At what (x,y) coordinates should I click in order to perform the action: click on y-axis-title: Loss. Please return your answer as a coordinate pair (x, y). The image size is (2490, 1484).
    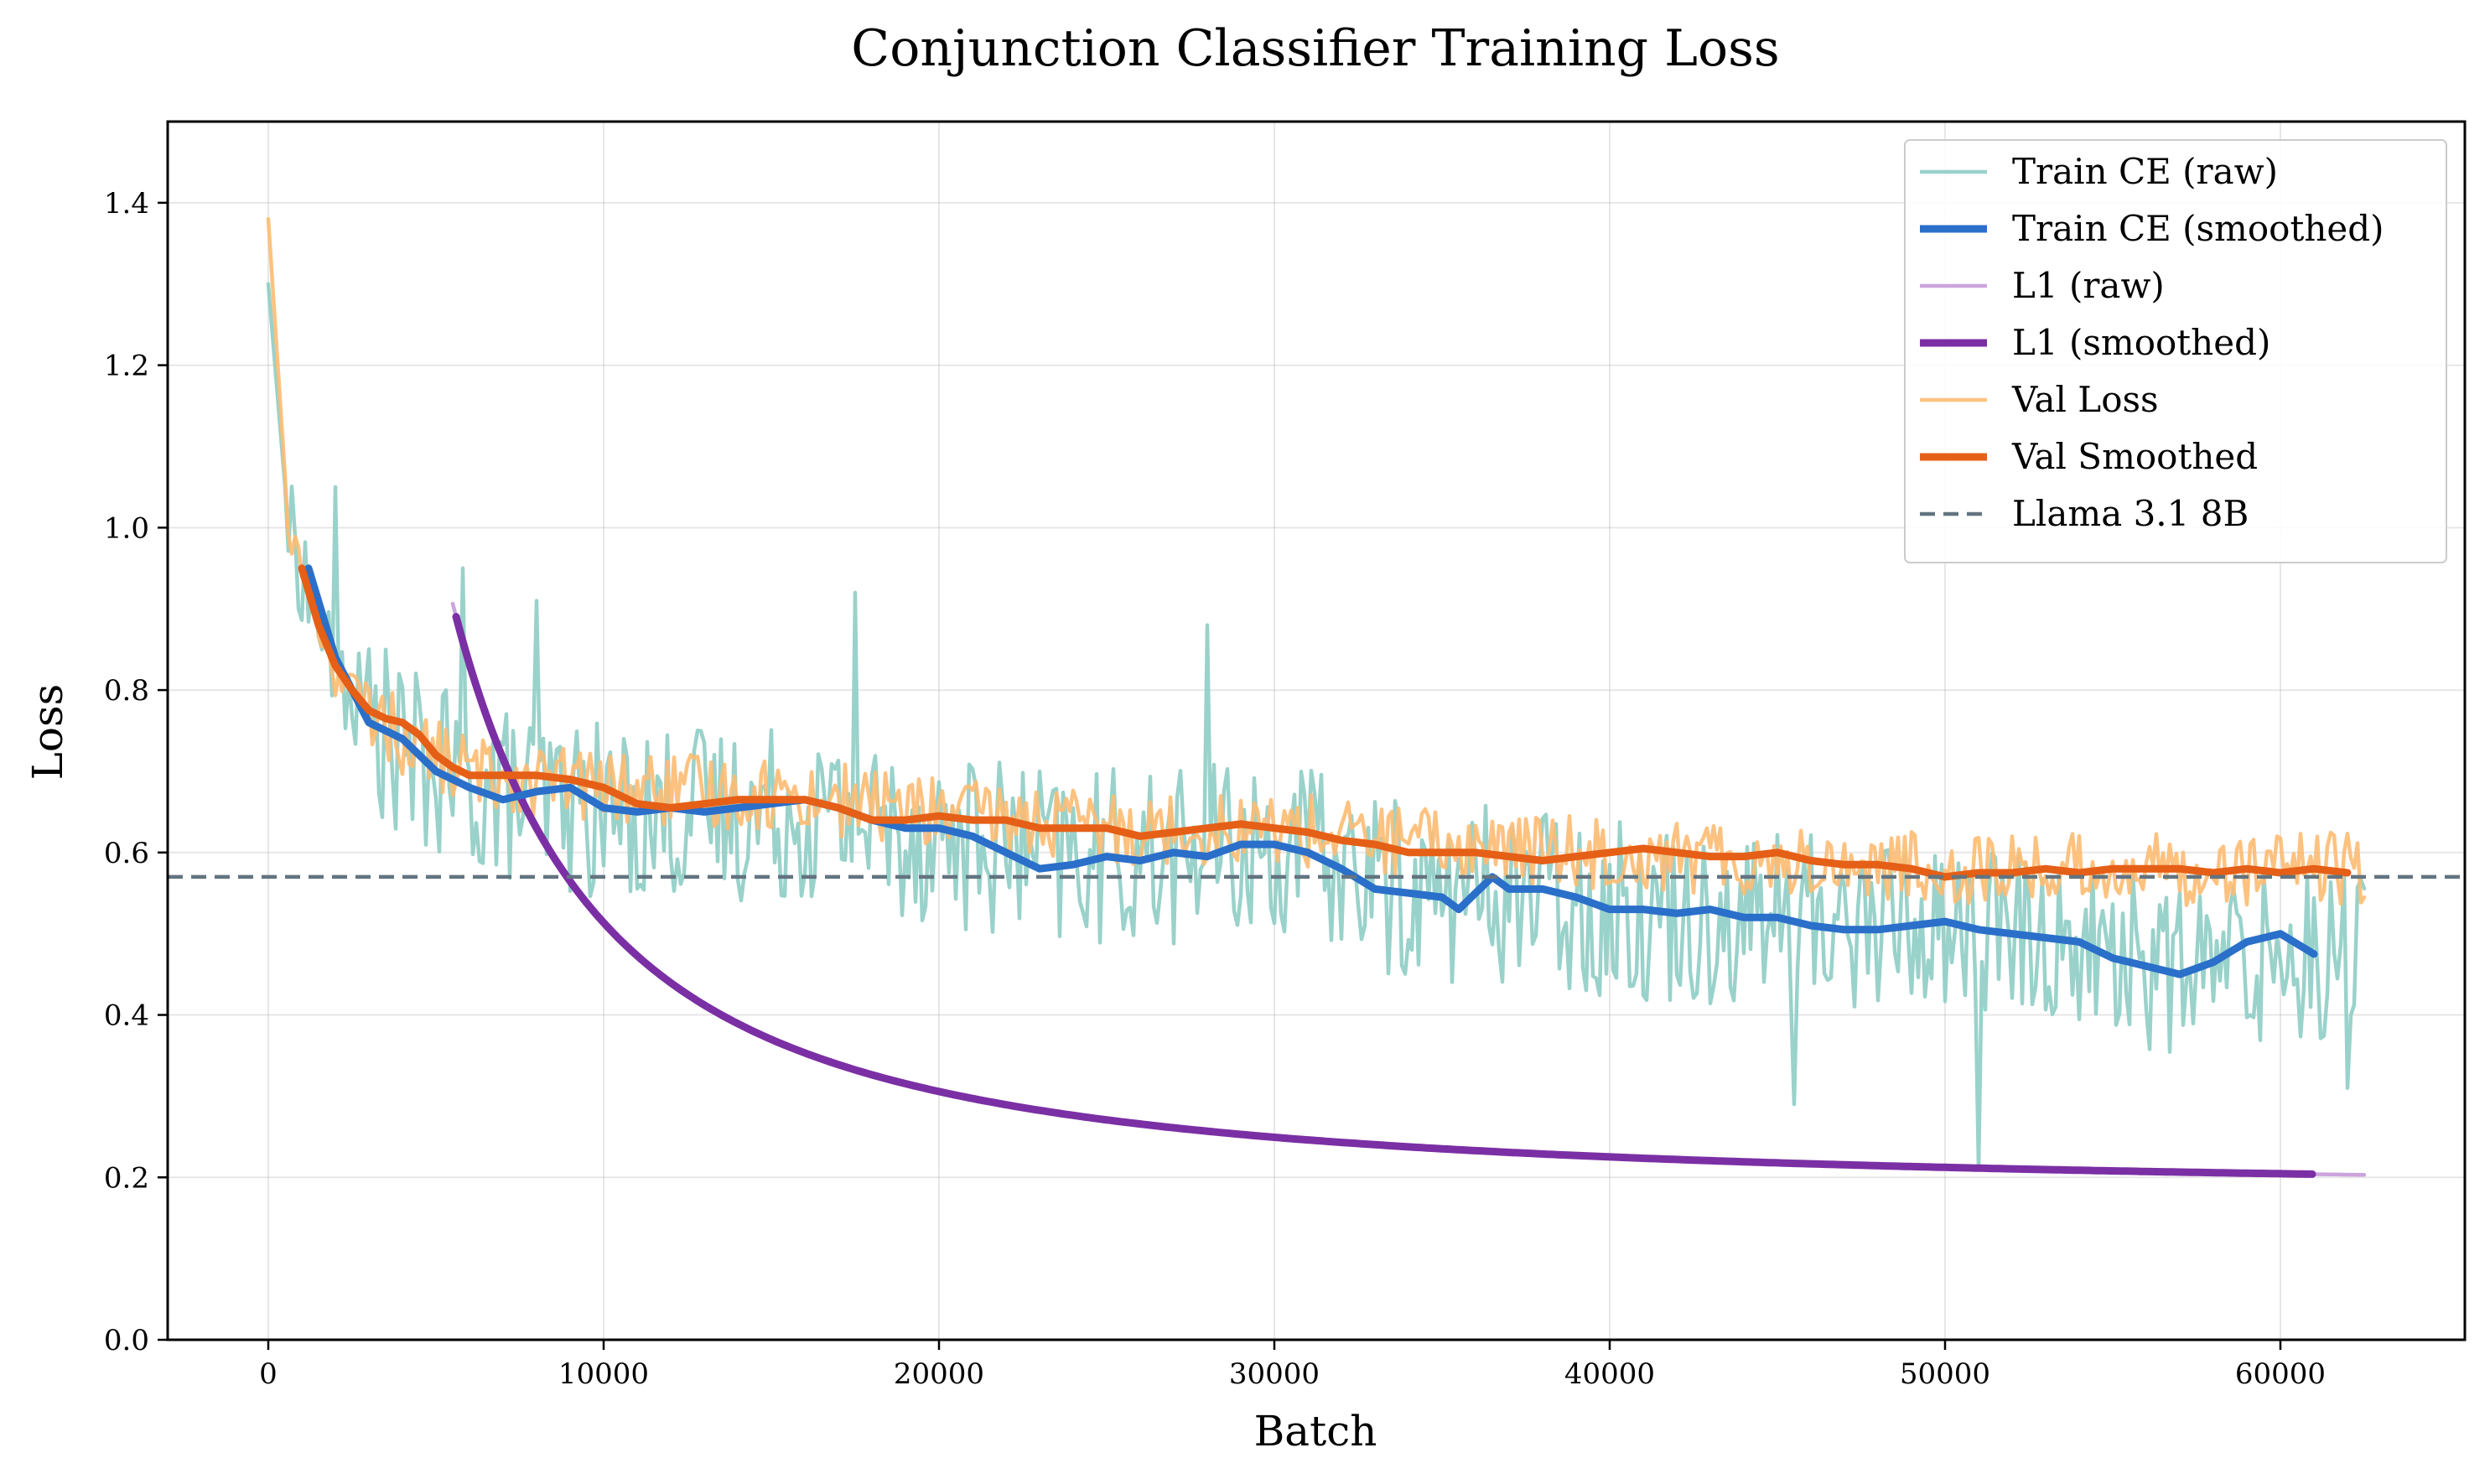
    Looking at the image, I should click on (47, 732).